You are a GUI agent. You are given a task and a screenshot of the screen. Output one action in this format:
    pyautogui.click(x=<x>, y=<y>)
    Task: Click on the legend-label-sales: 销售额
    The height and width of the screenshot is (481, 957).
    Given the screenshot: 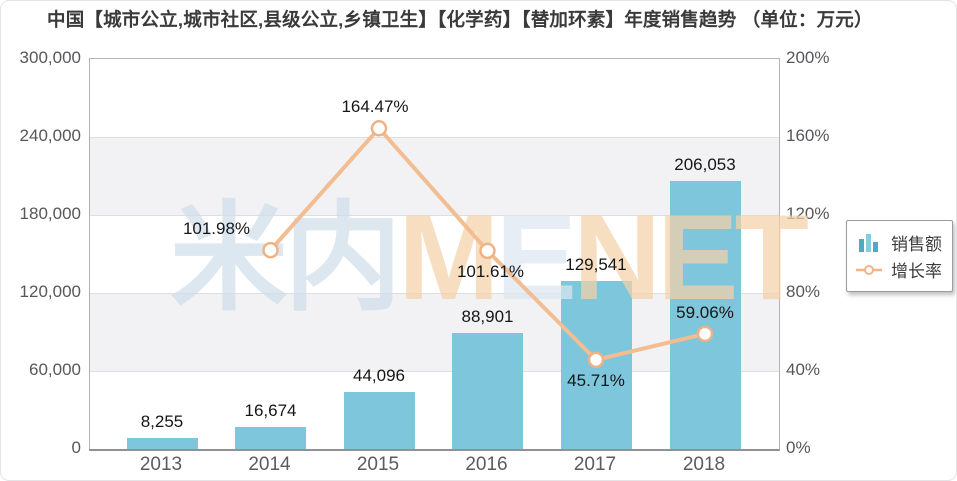 What is the action you would take?
    pyautogui.click(x=916, y=244)
    